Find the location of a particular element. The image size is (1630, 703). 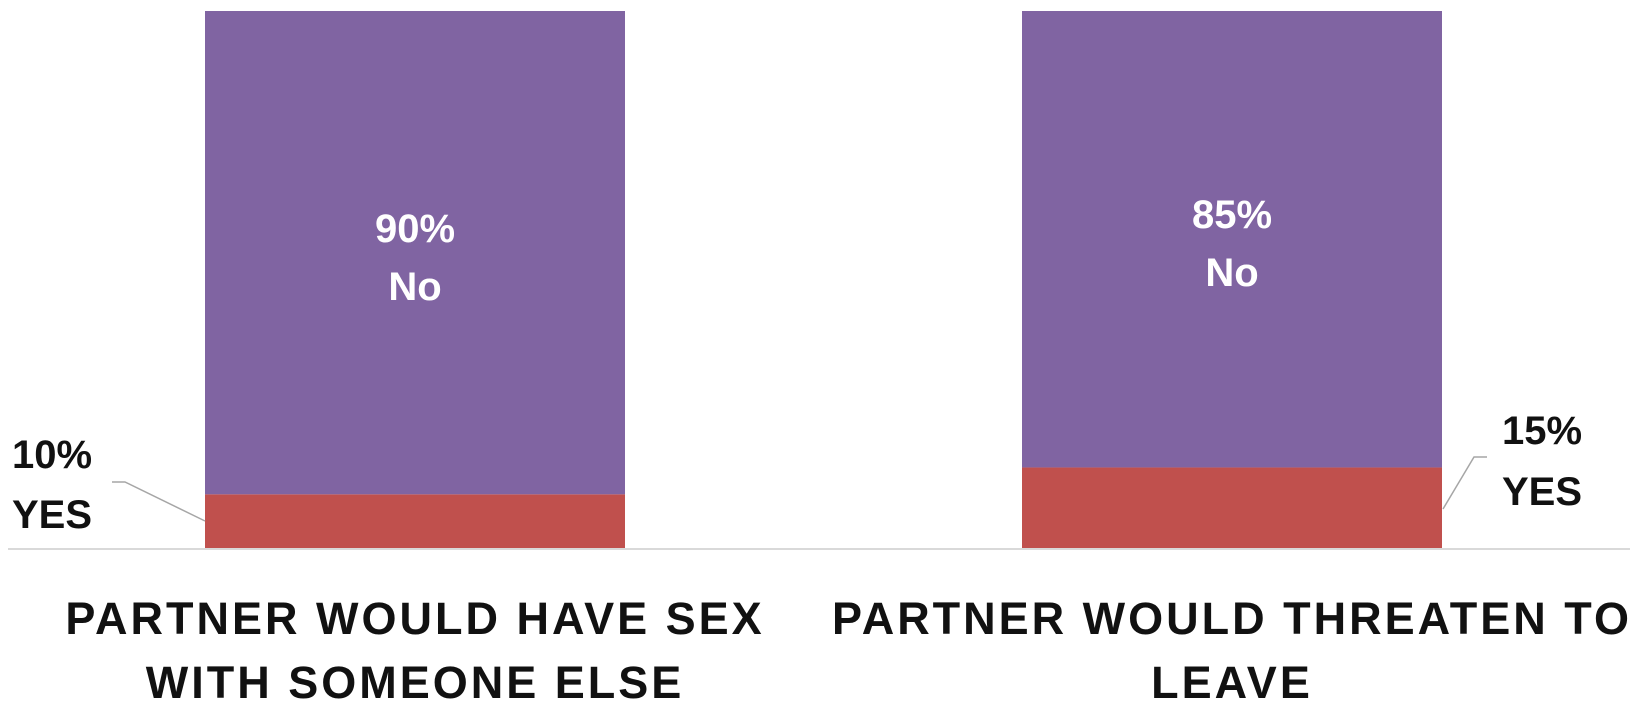

category-label-1-line2: WITH SOMEONE ELSE is located at coordinates (415, 680).